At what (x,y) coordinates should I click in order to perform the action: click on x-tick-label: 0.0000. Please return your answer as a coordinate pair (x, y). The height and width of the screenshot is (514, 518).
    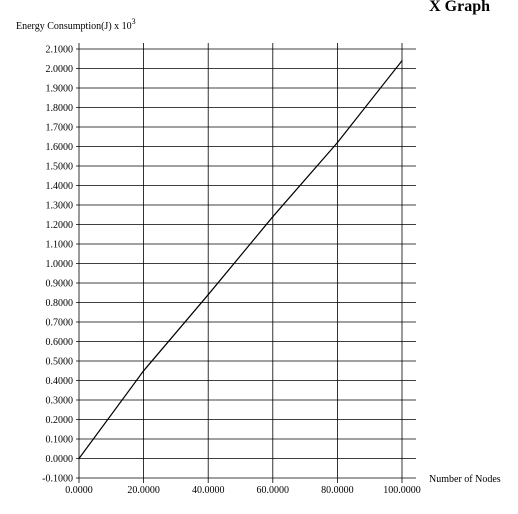
    Looking at the image, I should click on (79, 490).